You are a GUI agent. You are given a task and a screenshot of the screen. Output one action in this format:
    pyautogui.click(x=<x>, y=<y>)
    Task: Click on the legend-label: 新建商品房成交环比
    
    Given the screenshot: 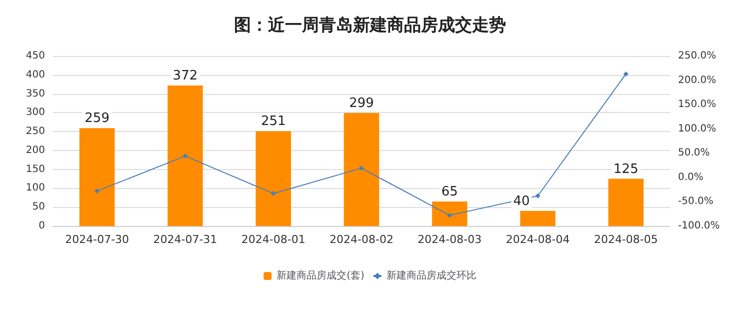 What is the action you would take?
    pyautogui.click(x=431, y=276)
    